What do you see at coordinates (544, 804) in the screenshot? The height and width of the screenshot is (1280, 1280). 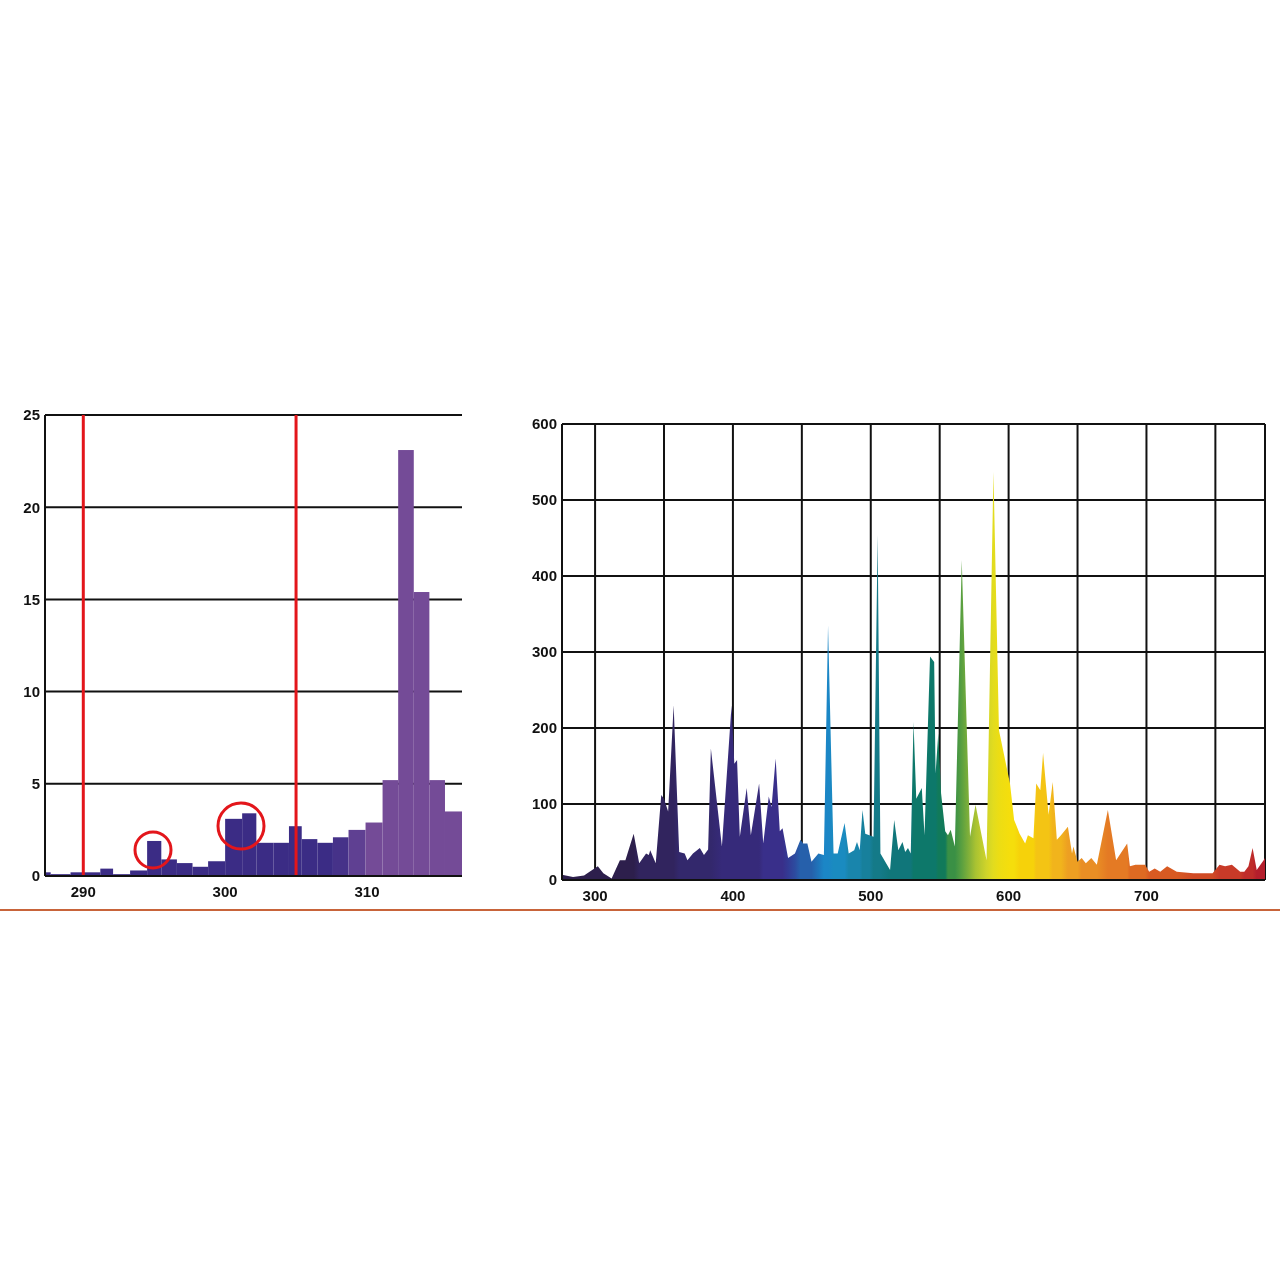 I see `y-tick-label: 100` at bounding box center [544, 804].